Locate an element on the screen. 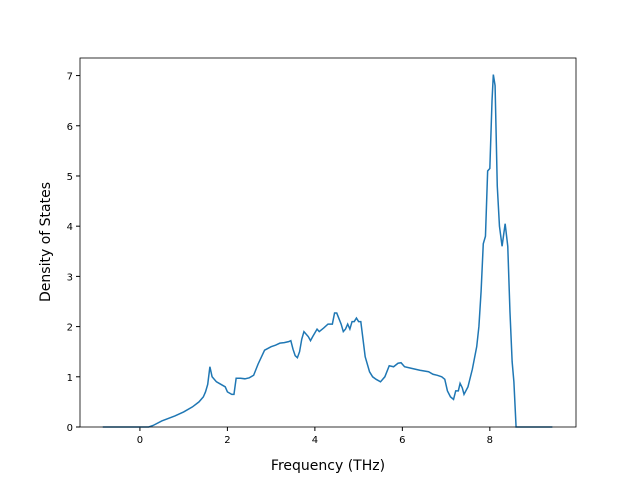 This screenshot has height=484, width=640. y-tick-label: 5 is located at coordinates (70, 177).